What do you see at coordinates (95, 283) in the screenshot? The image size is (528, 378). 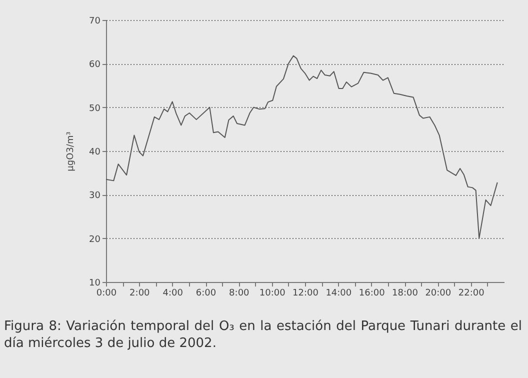 I see `y-tick-label: 10` at bounding box center [95, 283].